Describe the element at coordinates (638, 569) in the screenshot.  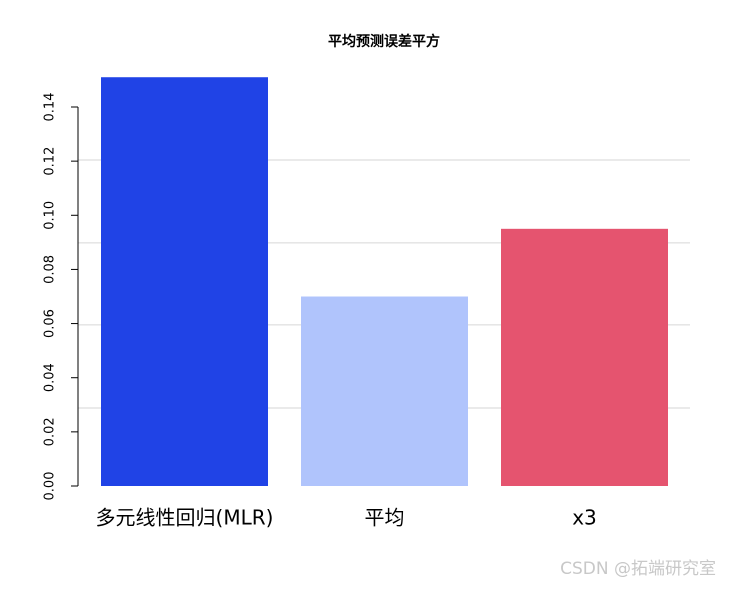
I see `watermark: CSDN @拓端研究室` at that location.